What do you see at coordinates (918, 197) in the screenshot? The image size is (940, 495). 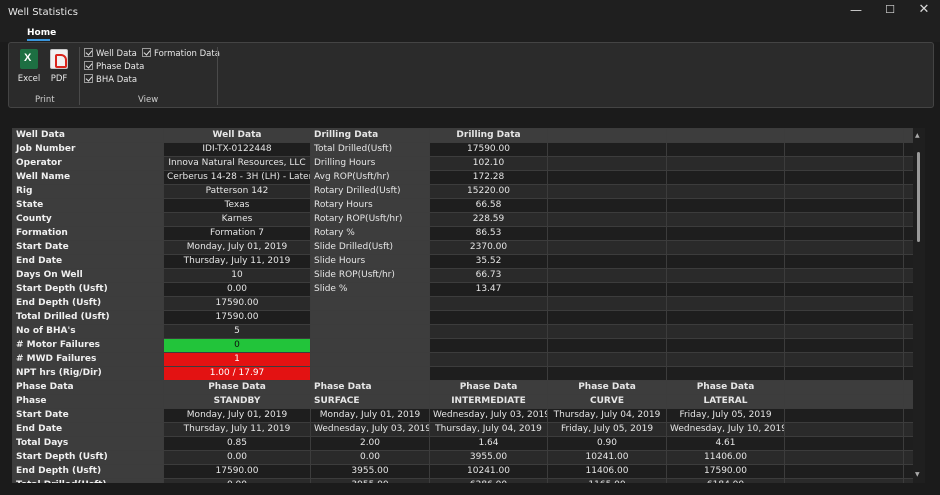 I see `scroll-thumb` at bounding box center [918, 197].